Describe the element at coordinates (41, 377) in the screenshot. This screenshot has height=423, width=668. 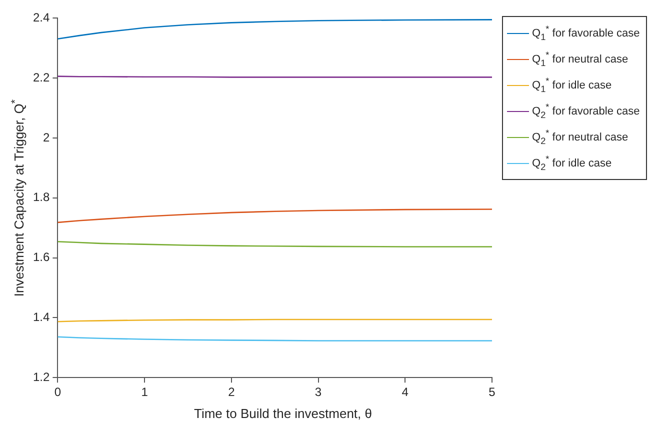
I see `y-tick-label: 1.2` at that location.